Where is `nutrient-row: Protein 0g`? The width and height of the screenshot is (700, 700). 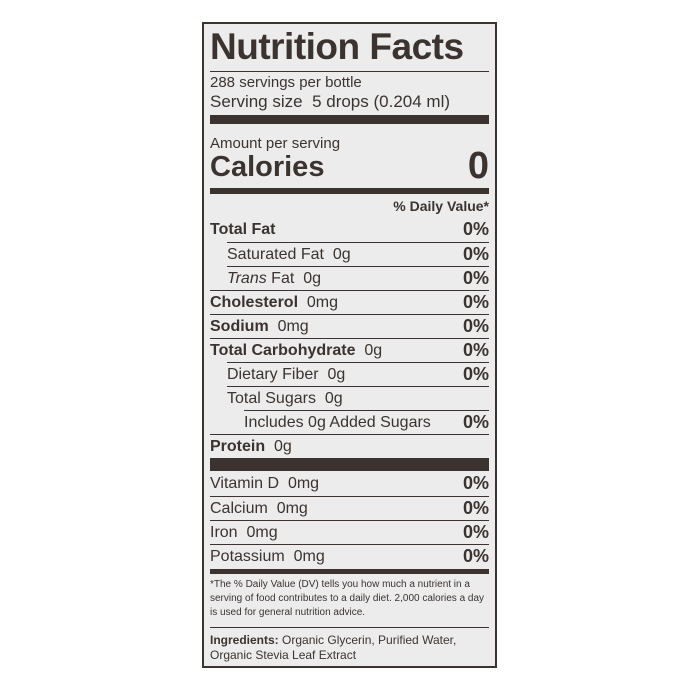
nutrient-row: Protein 0g is located at coordinates (349, 446).